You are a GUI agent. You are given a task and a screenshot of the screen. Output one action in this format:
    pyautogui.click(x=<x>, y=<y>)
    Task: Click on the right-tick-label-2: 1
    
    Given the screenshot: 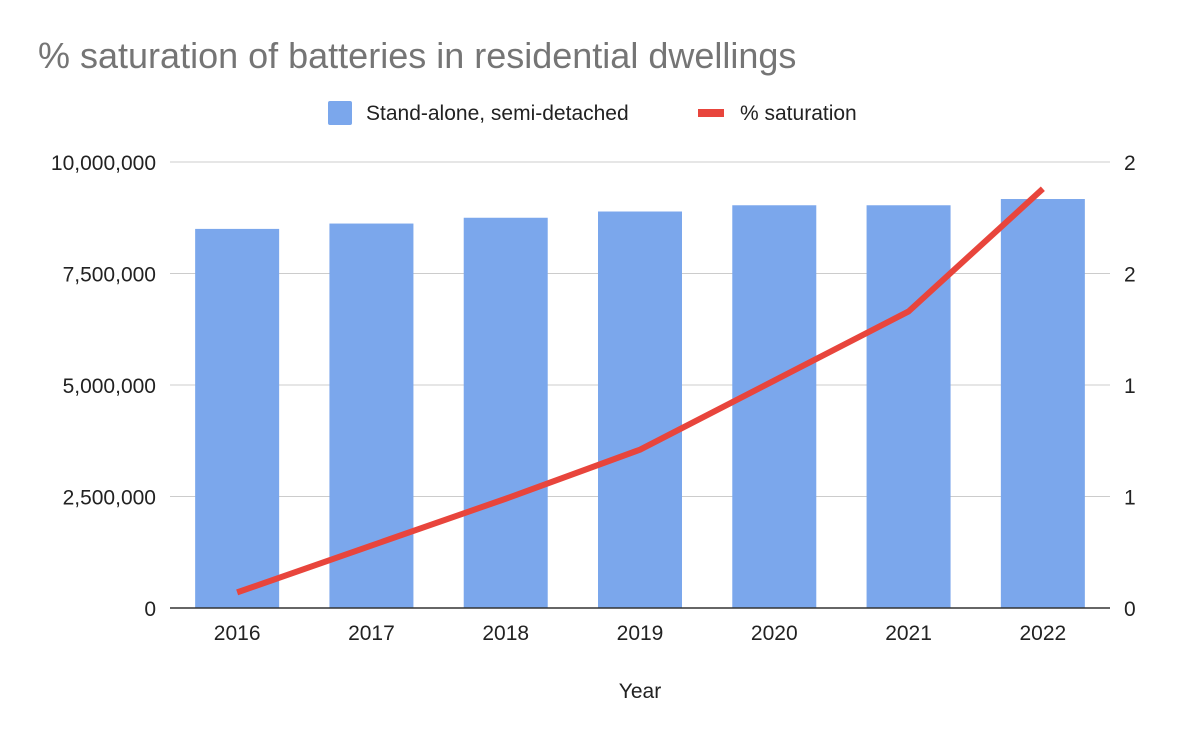 What is the action you would take?
    pyautogui.click(x=1130, y=386)
    